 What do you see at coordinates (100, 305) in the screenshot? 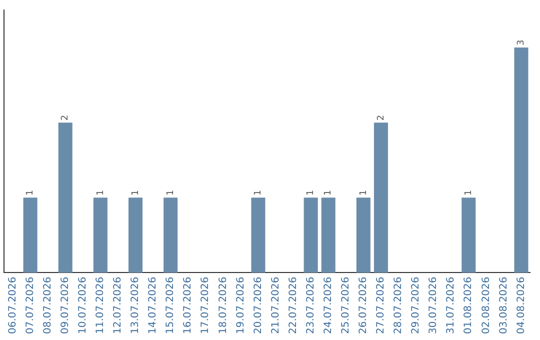
I see `x-tick-label: 11.07.2026` at bounding box center [100, 305].